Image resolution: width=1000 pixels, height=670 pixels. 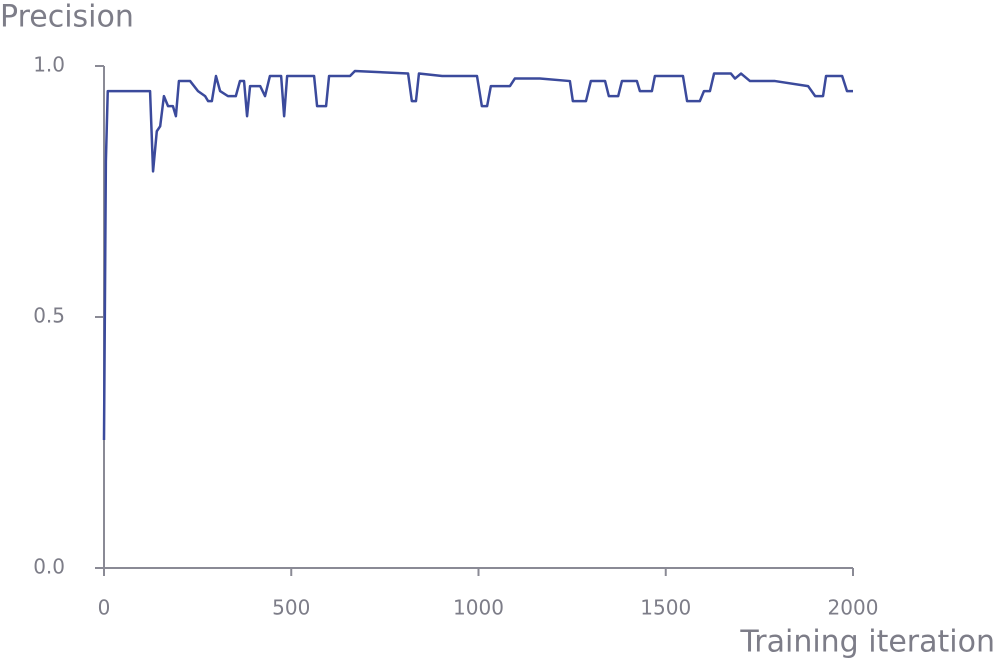 I want to click on y-tick-label: 0.0, so click(x=49, y=567).